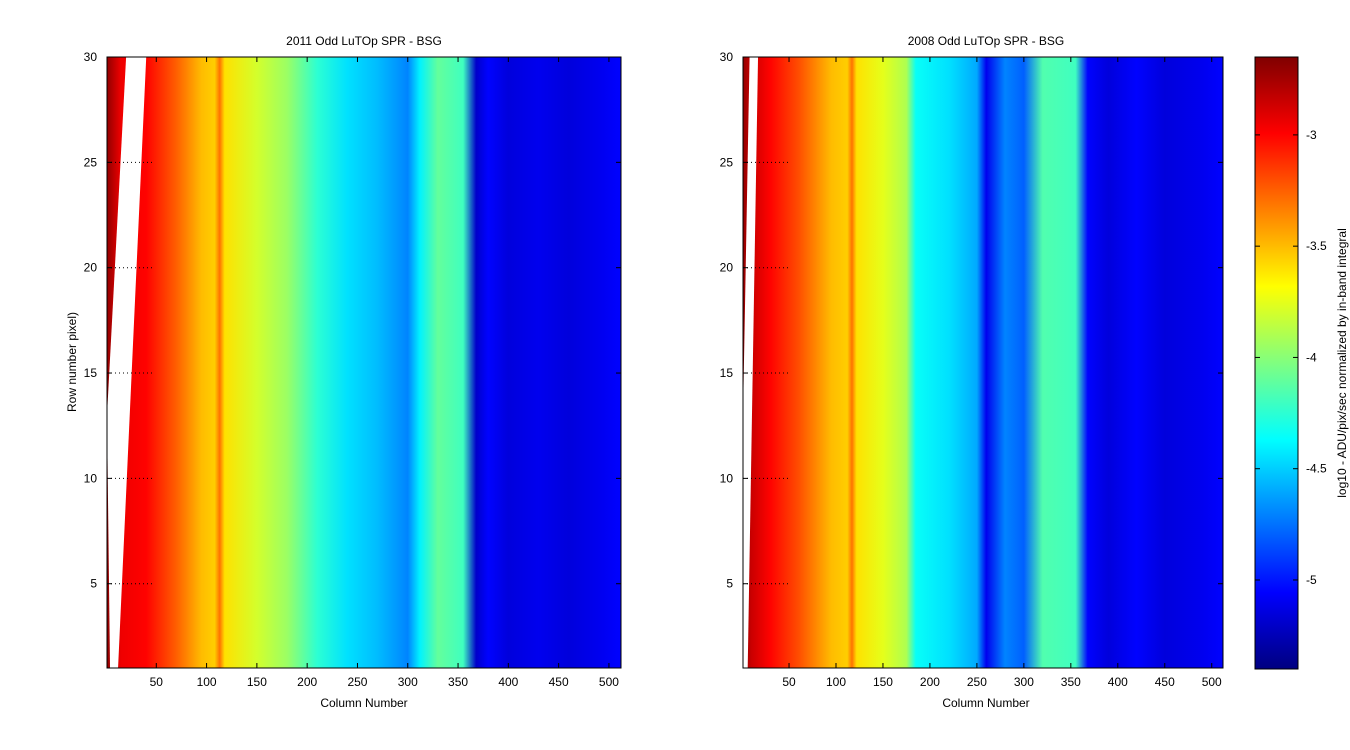 This screenshot has height=750, width=1350. What do you see at coordinates (364, 41) in the screenshot?
I see `chart-title: 2011 Odd LuTOp SPR - BSG` at bounding box center [364, 41].